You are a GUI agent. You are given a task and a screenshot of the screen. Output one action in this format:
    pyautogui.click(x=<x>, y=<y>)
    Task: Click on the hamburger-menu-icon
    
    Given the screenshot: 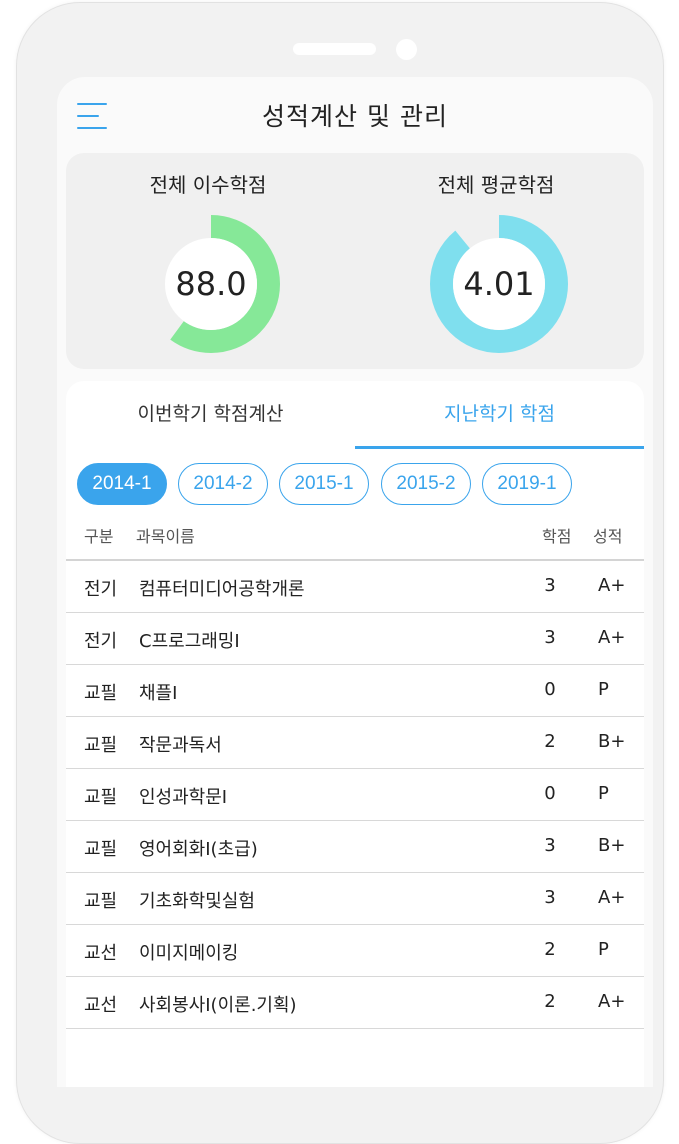 What is the action you would take?
    pyautogui.click(x=93, y=116)
    